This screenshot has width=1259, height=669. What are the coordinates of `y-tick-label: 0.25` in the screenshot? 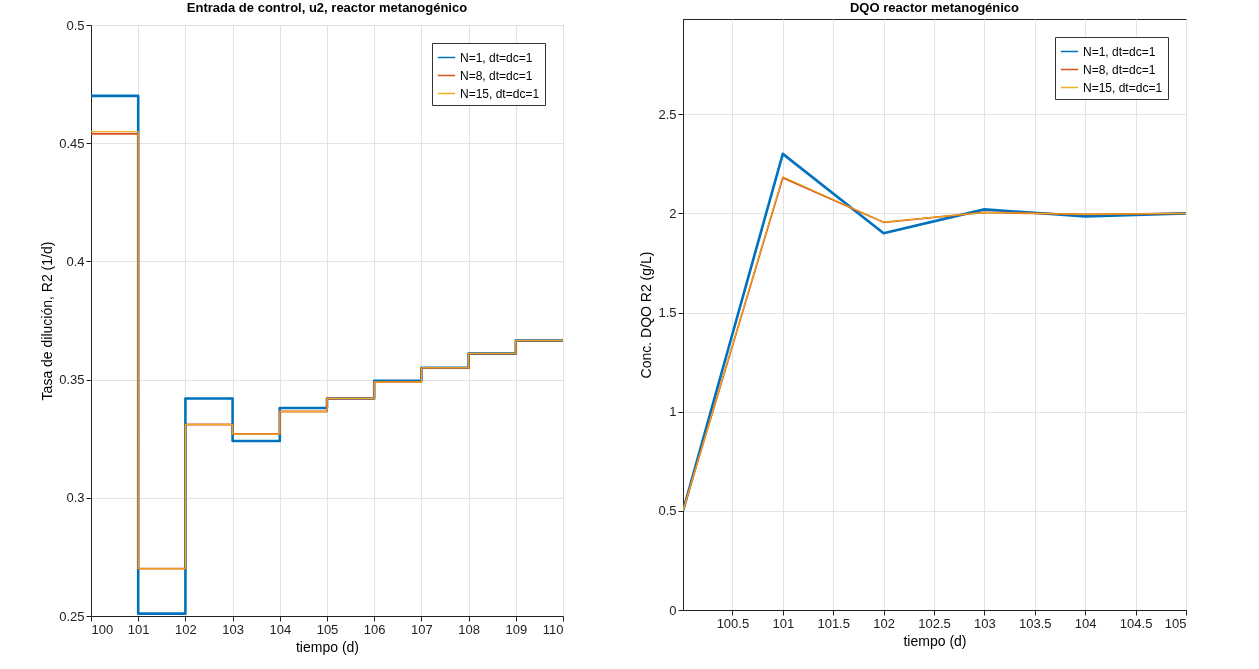 It's located at (72, 616).